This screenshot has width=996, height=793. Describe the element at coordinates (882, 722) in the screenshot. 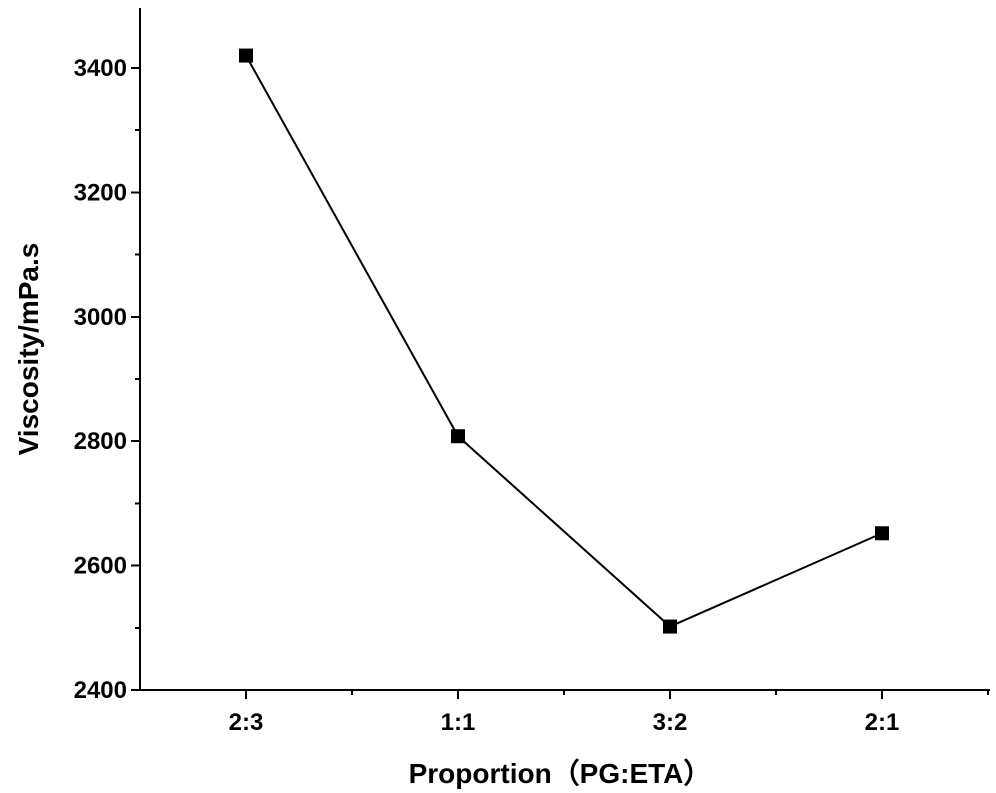

I see `x-tick-label: 2:1` at that location.